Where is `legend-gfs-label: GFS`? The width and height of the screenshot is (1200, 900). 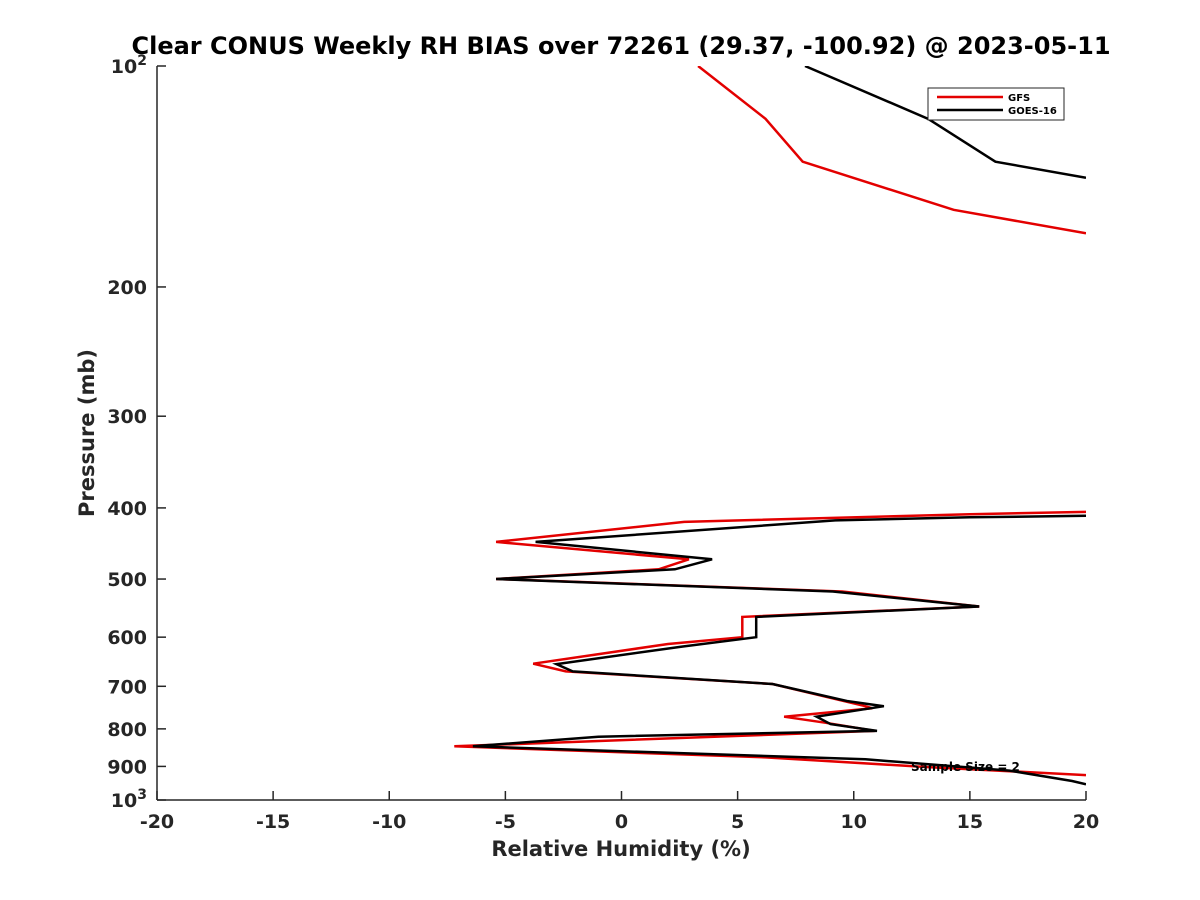 legend-gfs-label: GFS is located at coordinates (1019, 98).